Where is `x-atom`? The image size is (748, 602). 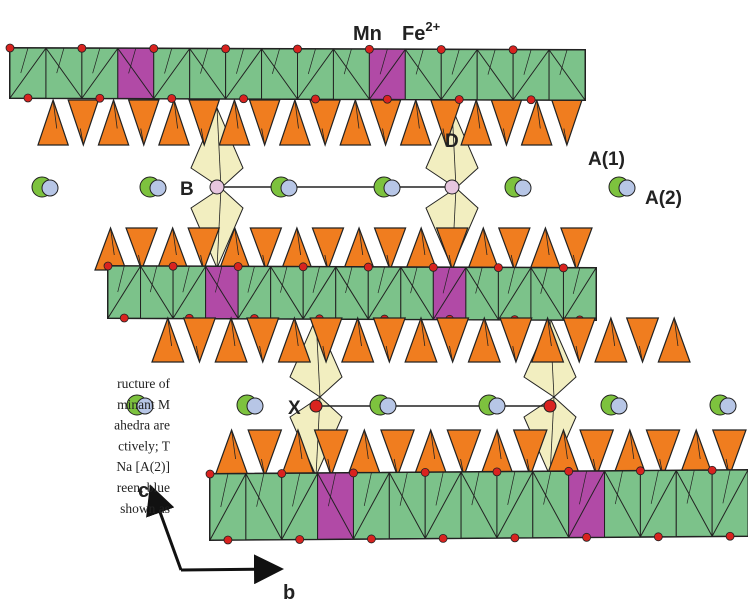
x-atom is located at coordinates (550, 406).